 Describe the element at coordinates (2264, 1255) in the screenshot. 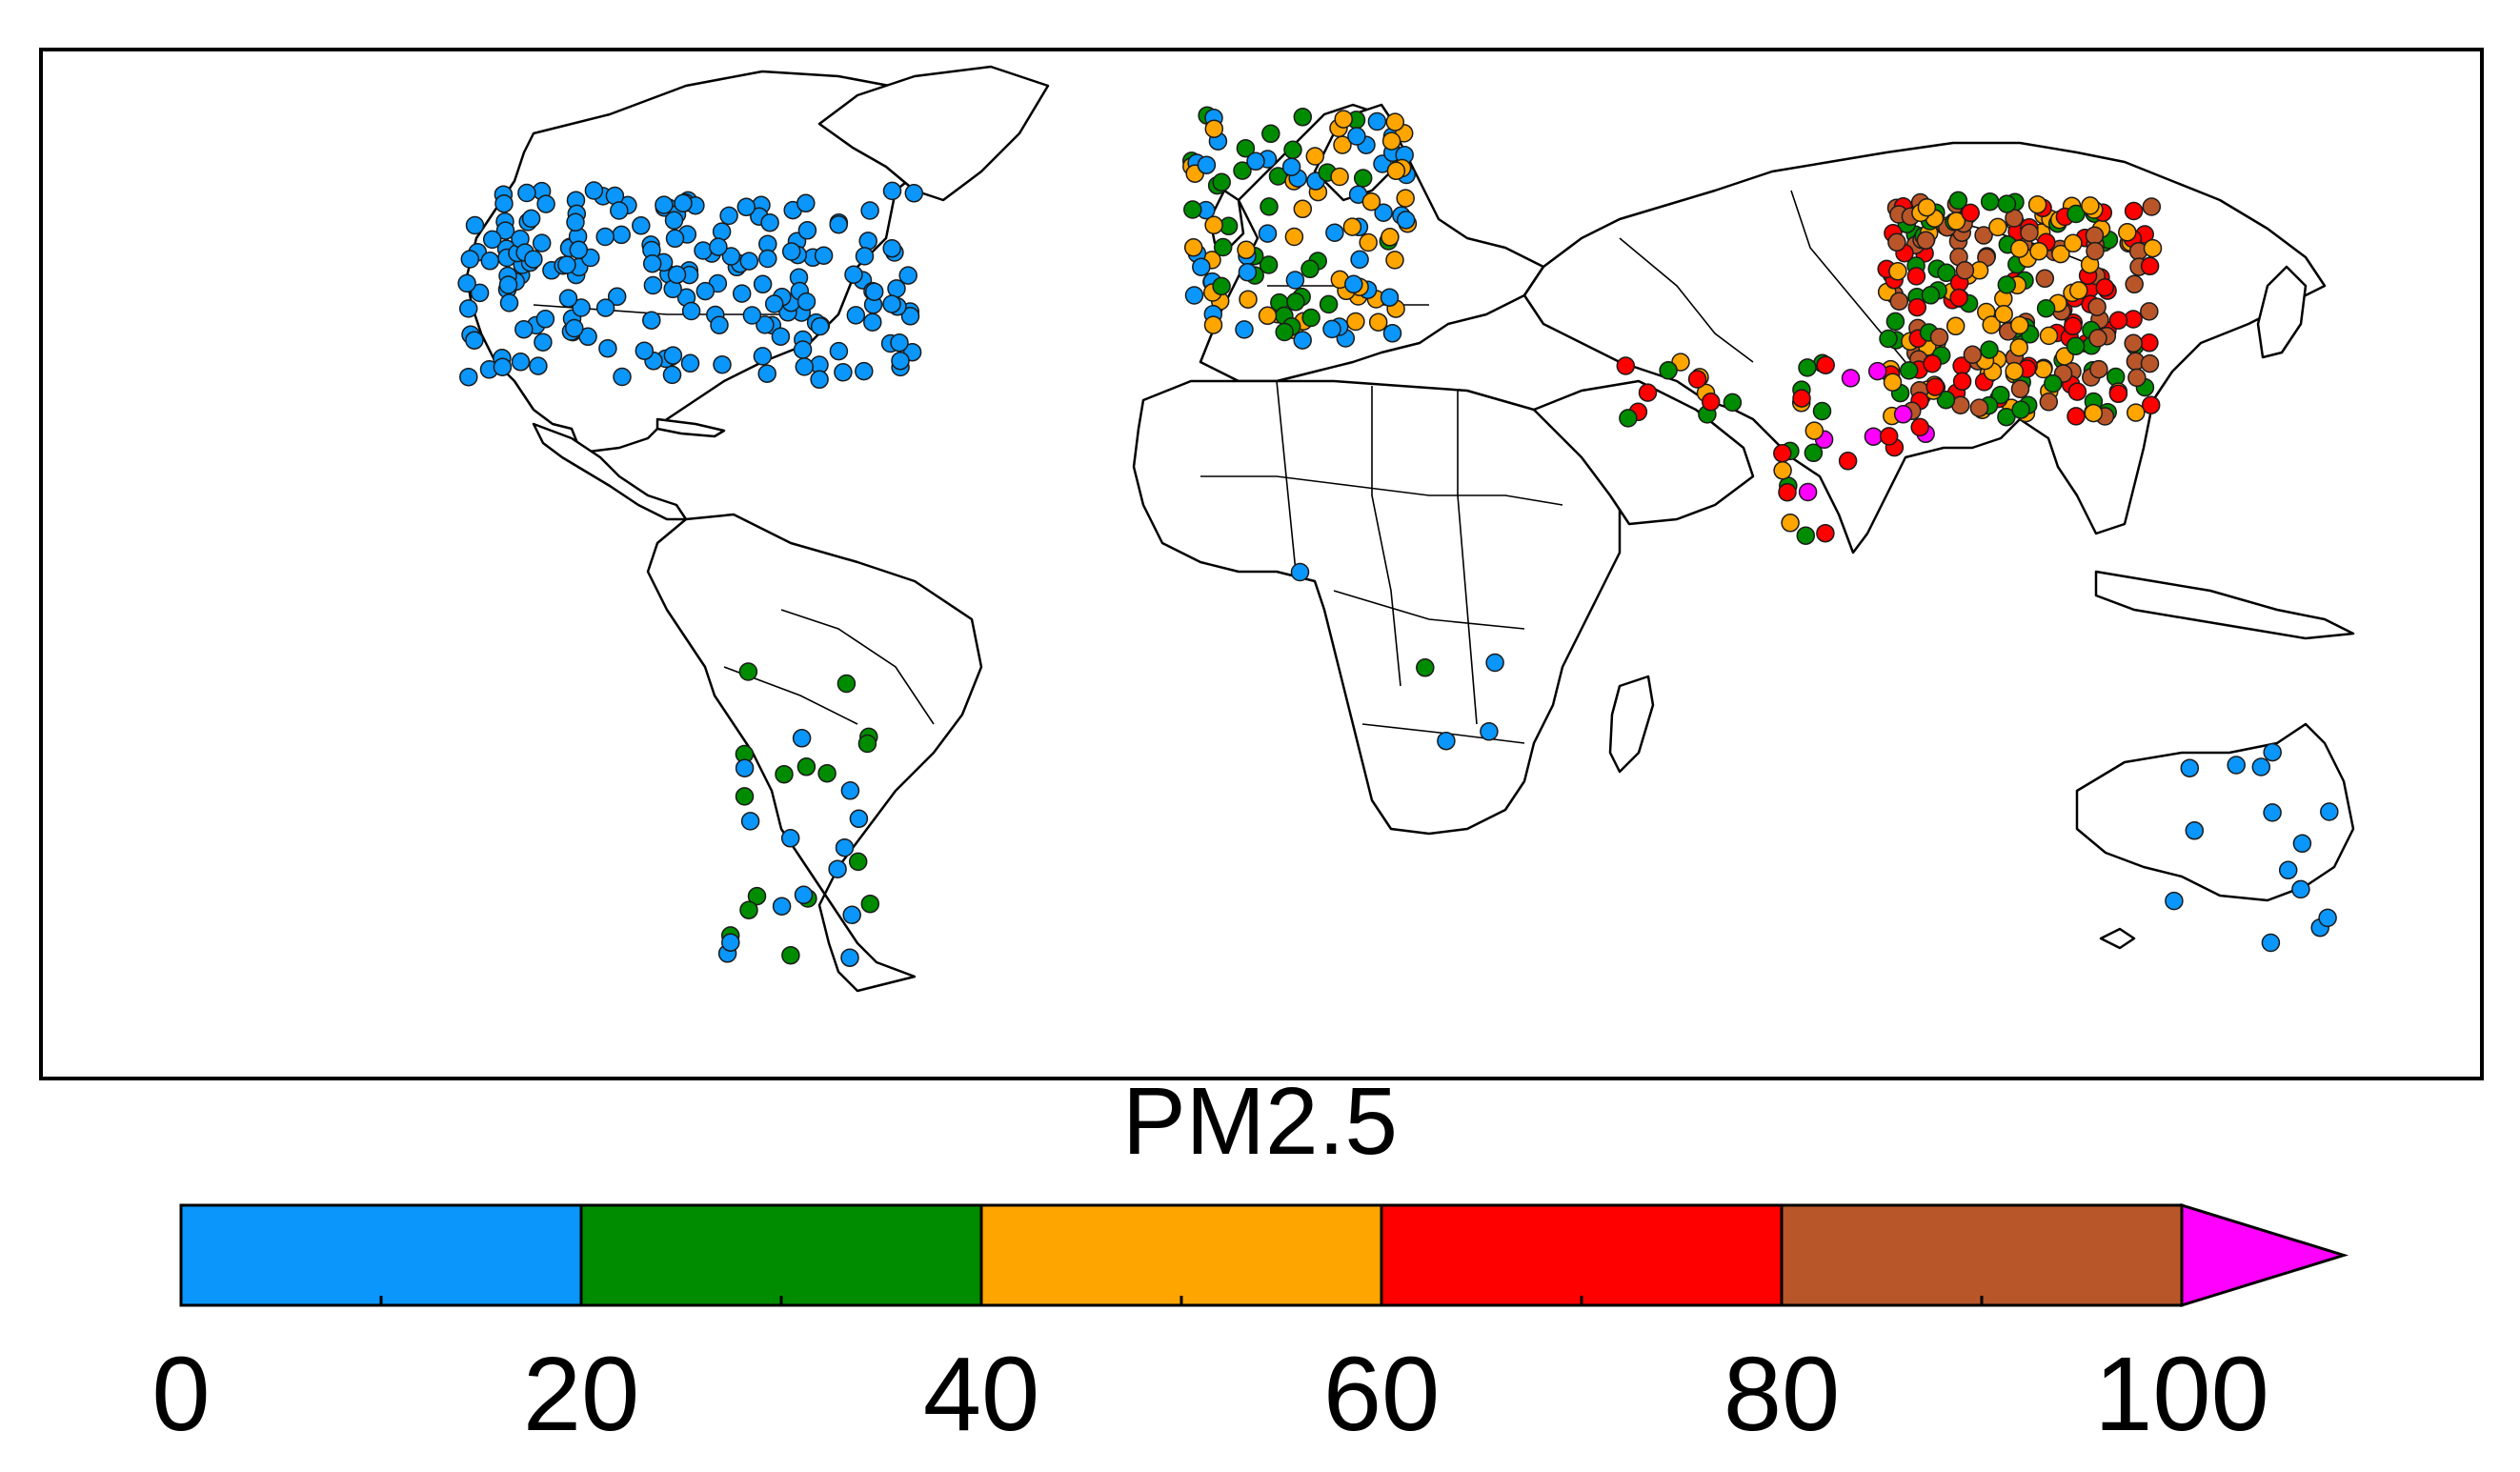

I see `colorbar-overflow-triangle` at that location.